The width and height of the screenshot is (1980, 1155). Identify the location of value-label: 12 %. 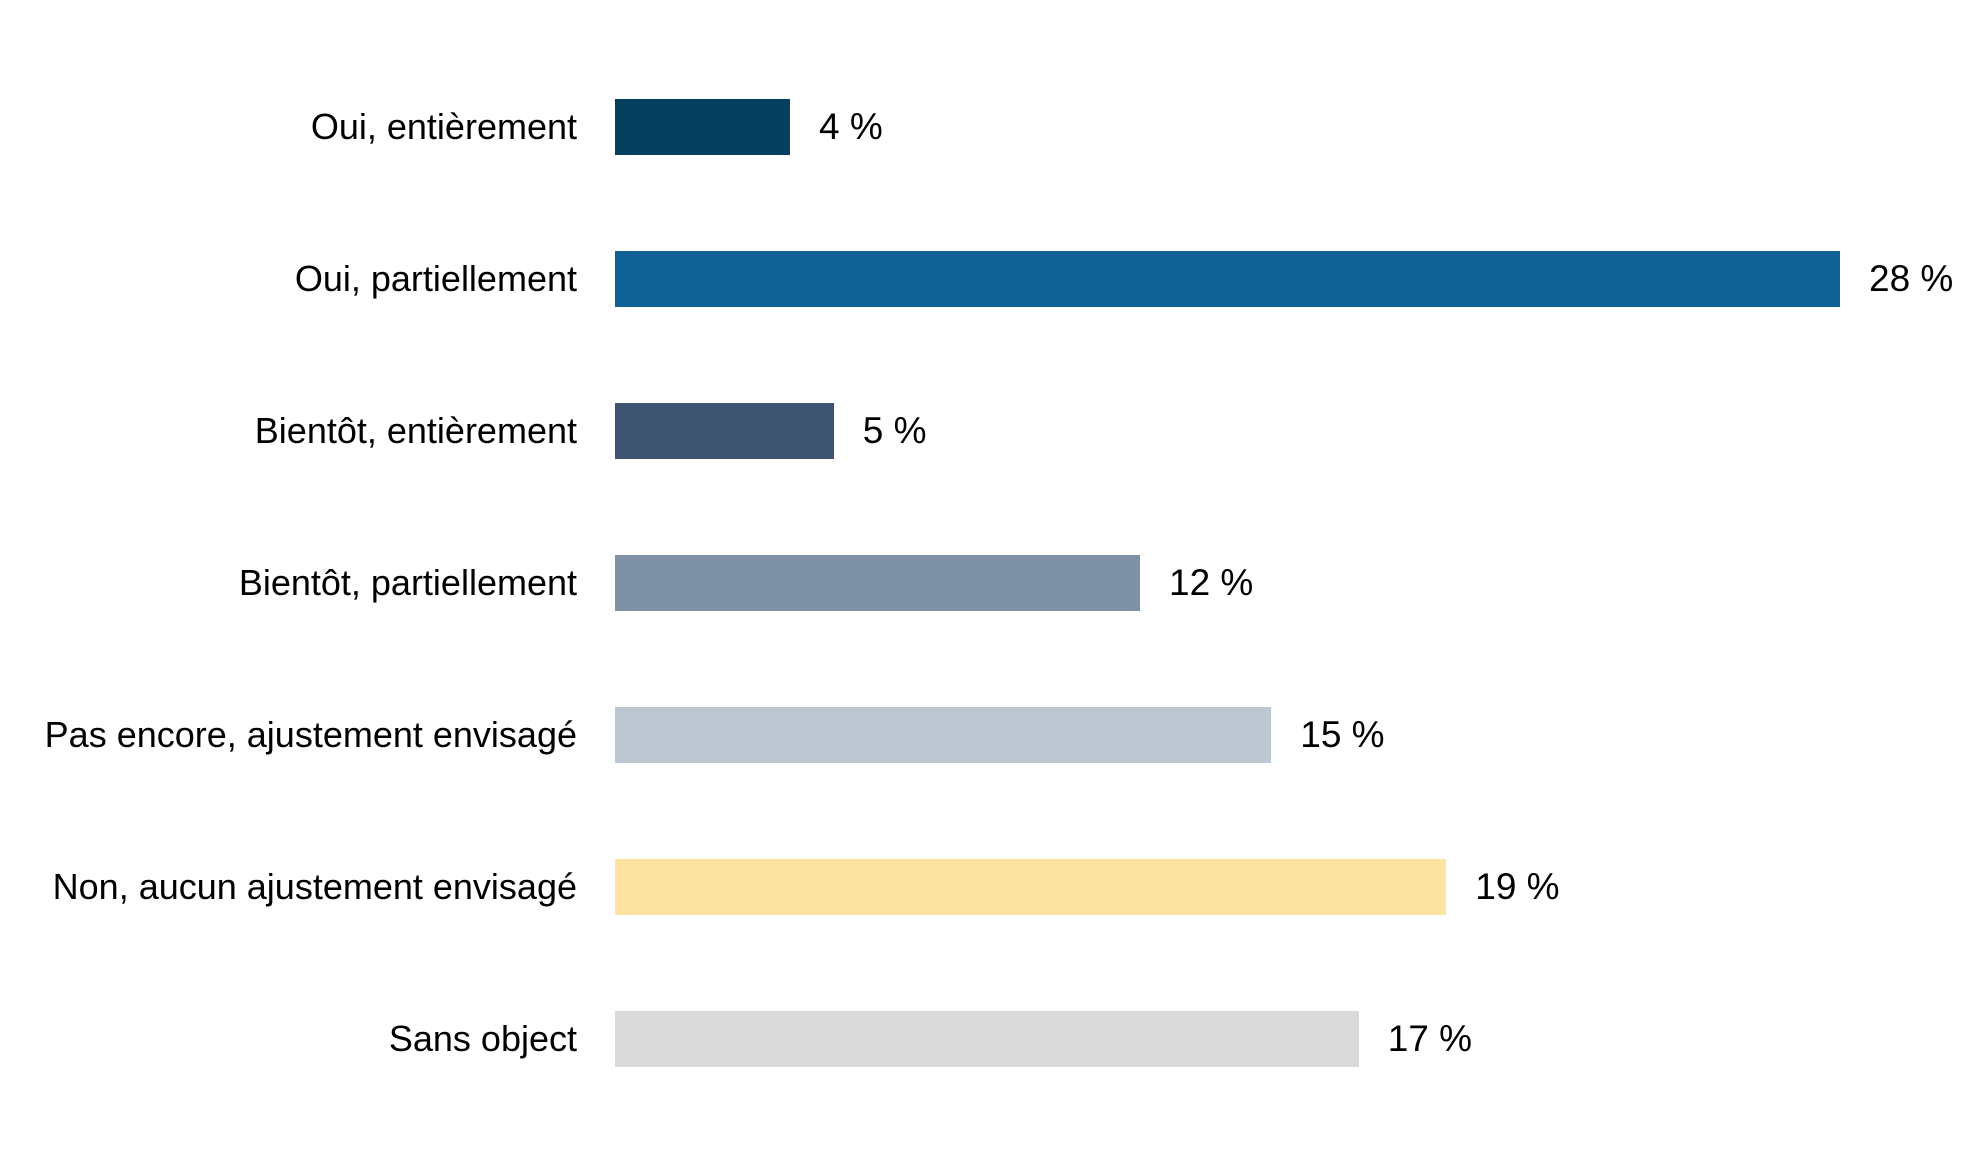
(1211, 582).